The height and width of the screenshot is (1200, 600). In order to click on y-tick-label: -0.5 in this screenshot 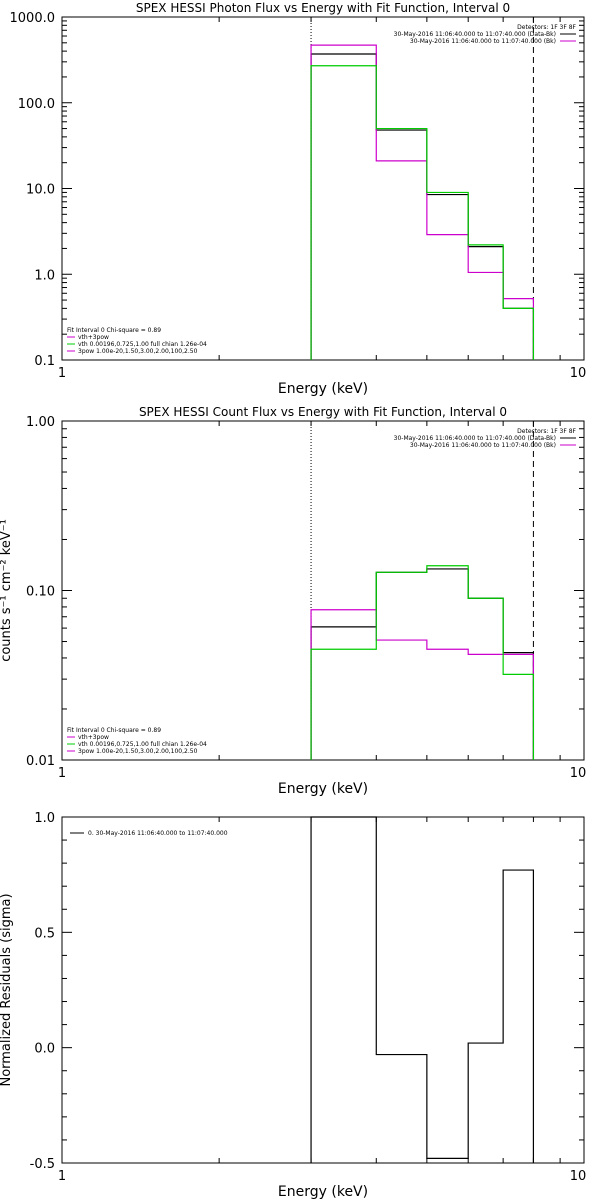, I will do `click(42, 1164)`.